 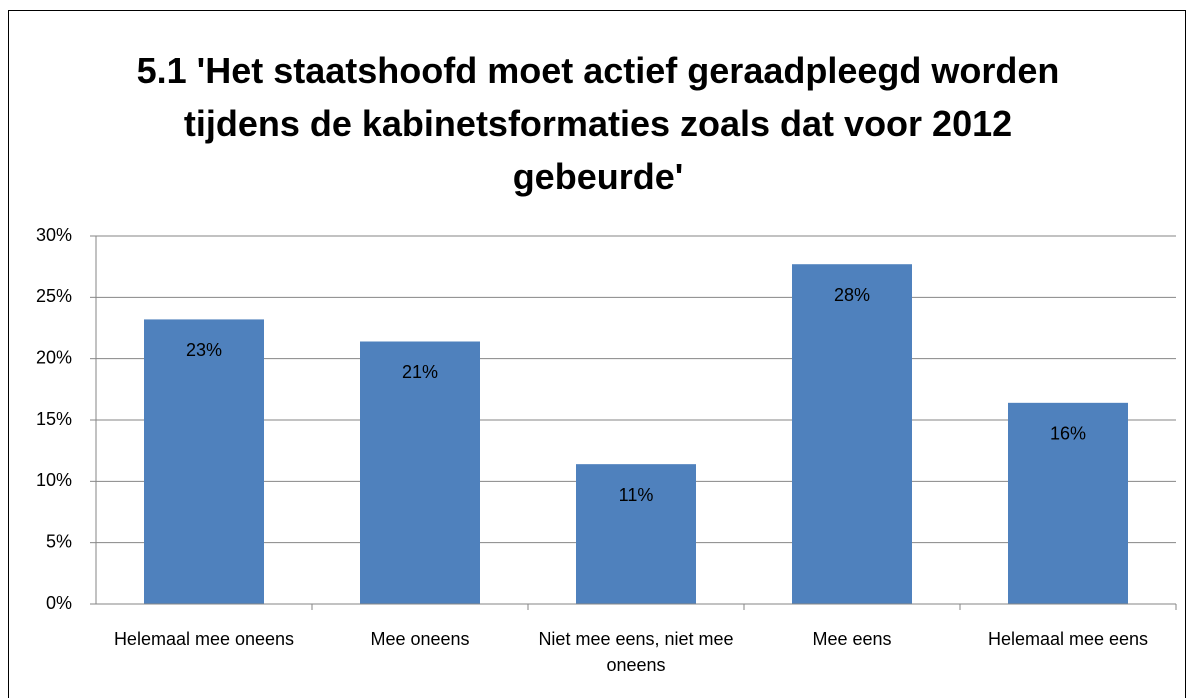 What do you see at coordinates (204, 350) in the screenshot?
I see `data-label: 23%` at bounding box center [204, 350].